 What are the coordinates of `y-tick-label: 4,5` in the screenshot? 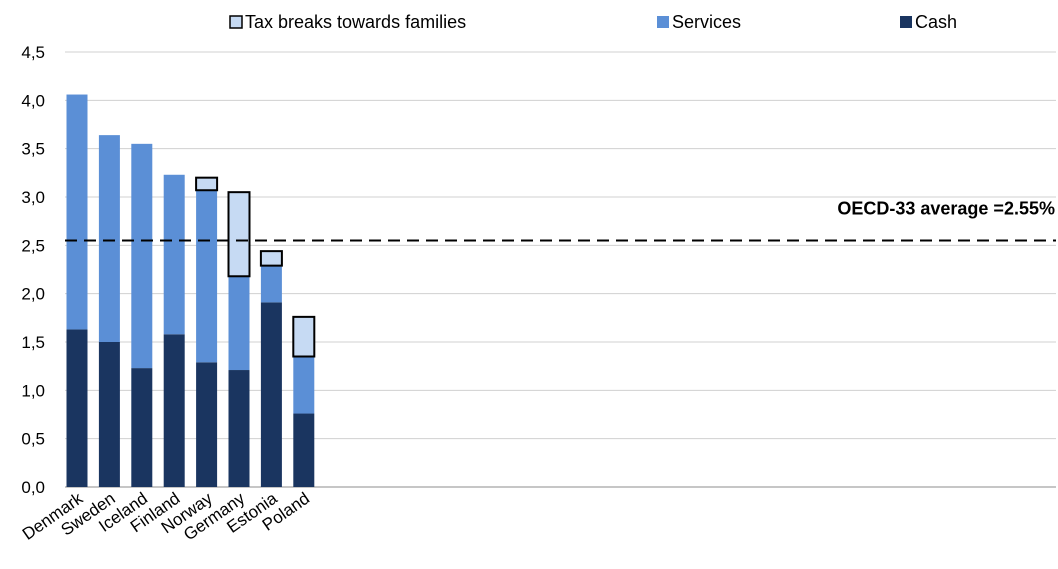 It's located at (33, 52).